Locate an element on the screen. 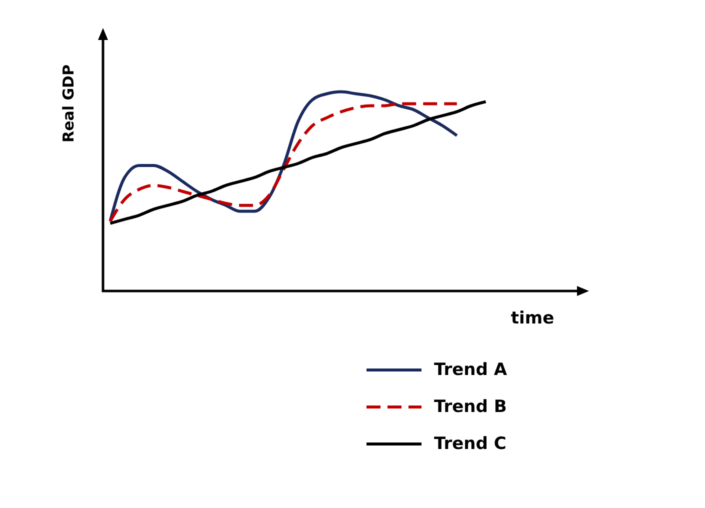 This screenshot has width=705, height=508. legend-label: Trend A is located at coordinates (471, 370).